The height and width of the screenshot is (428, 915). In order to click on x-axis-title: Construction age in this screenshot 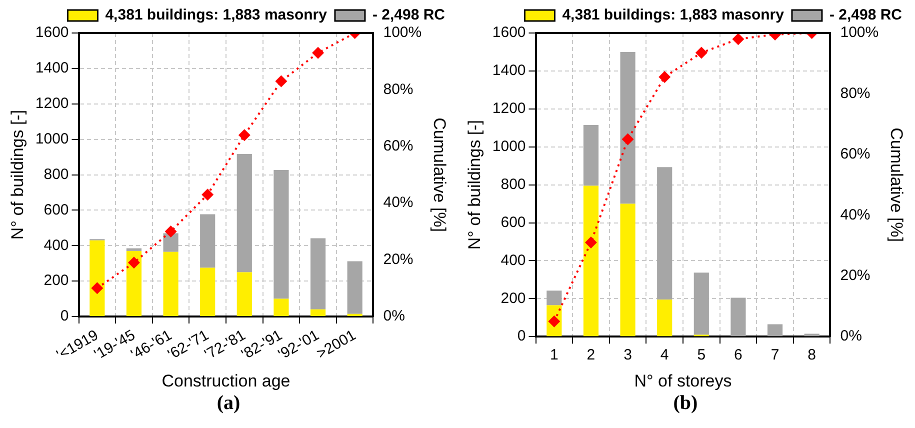, I will do `click(226, 380)`.